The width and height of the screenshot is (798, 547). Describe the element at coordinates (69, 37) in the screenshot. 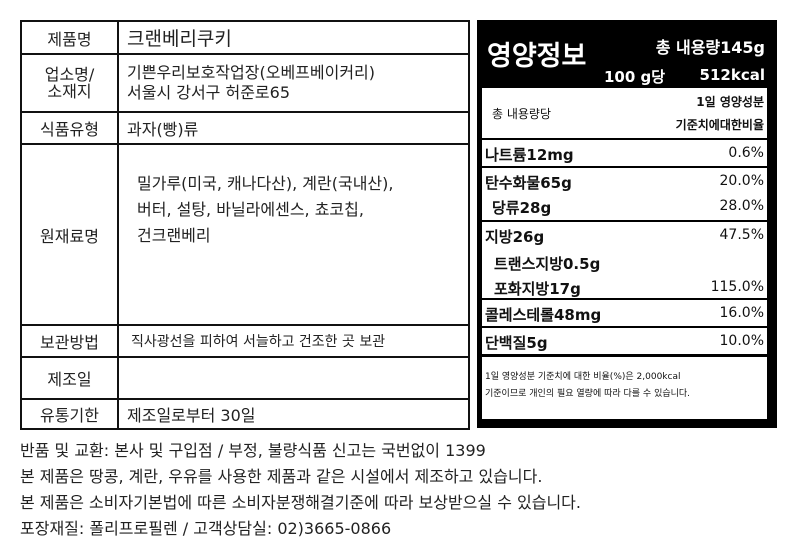

I see `label: 제품명` at that location.